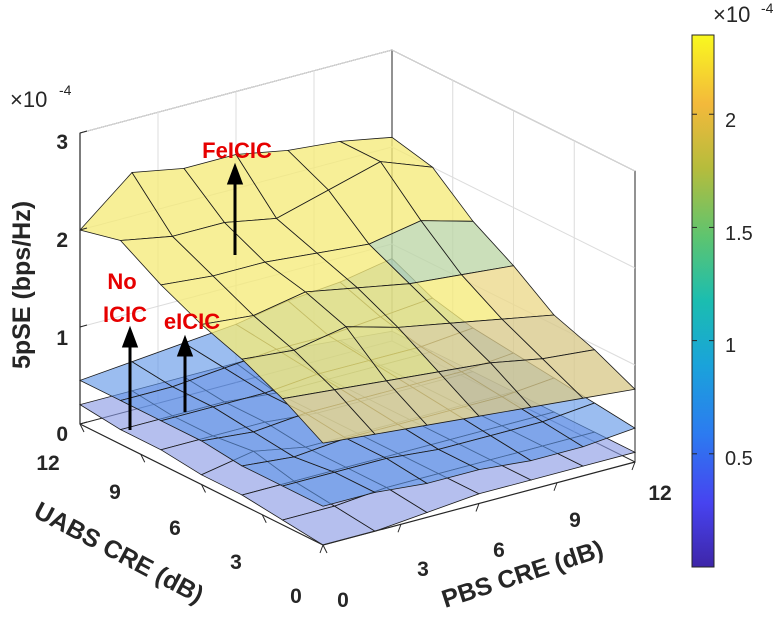  What do you see at coordinates (296, 596) in the screenshot?
I see `y-tick-label: 0` at bounding box center [296, 596].